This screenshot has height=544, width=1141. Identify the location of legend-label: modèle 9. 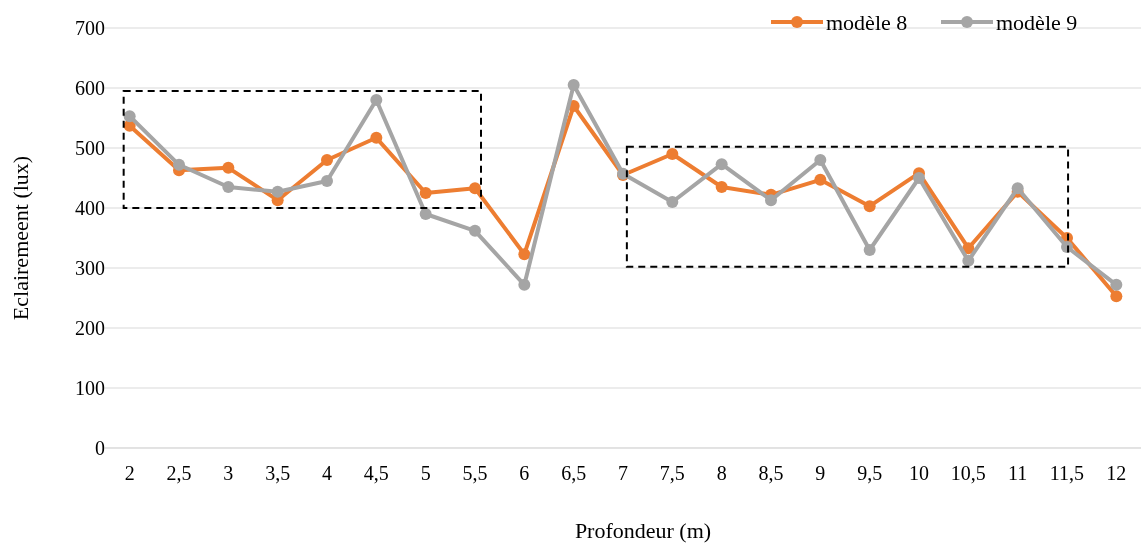
(1037, 22).